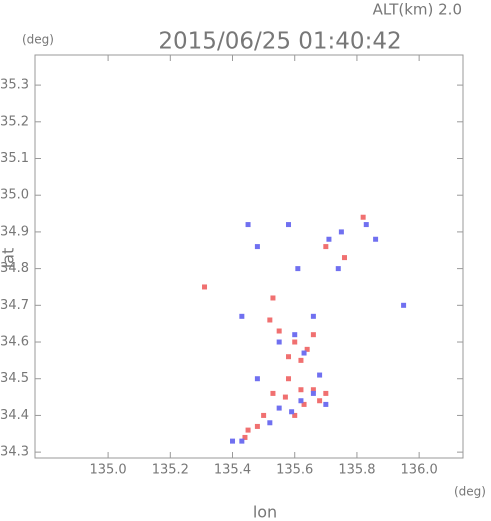  What do you see at coordinates (14, 452) in the screenshot?
I see `y-tick-label: 34.3` at bounding box center [14, 452].